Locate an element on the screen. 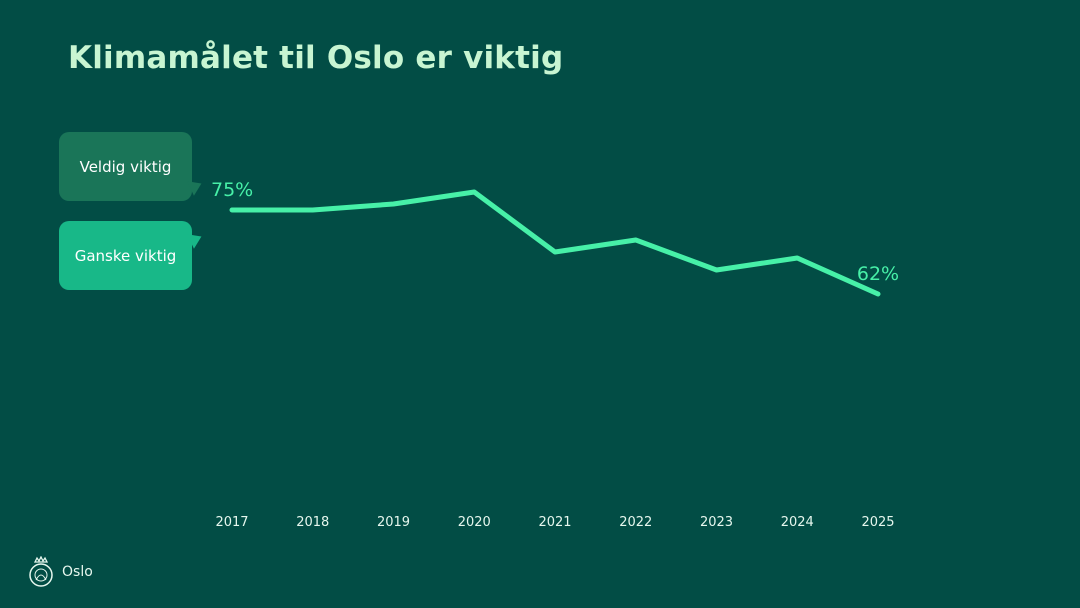 The height and width of the screenshot is (608, 1080). footer: Oslo is located at coordinates (60, 572).